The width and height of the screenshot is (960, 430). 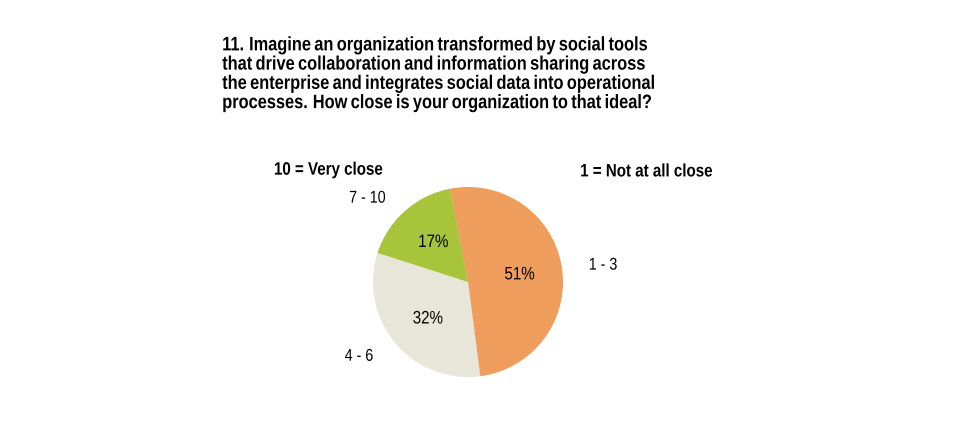 What do you see at coordinates (603, 264) in the screenshot?
I see `slice-label: 1 - 3` at bounding box center [603, 264].